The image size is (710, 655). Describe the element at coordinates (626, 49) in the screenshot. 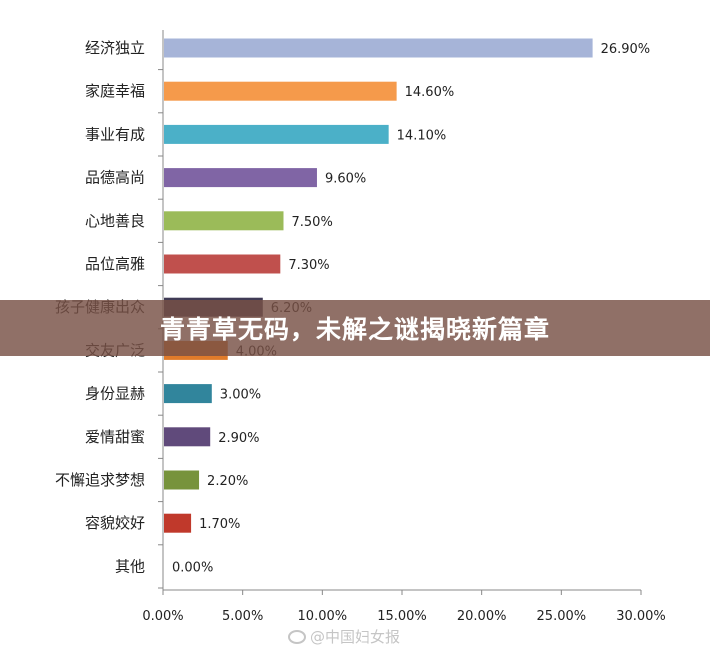

I see `value-label: 26.90%` at that location.